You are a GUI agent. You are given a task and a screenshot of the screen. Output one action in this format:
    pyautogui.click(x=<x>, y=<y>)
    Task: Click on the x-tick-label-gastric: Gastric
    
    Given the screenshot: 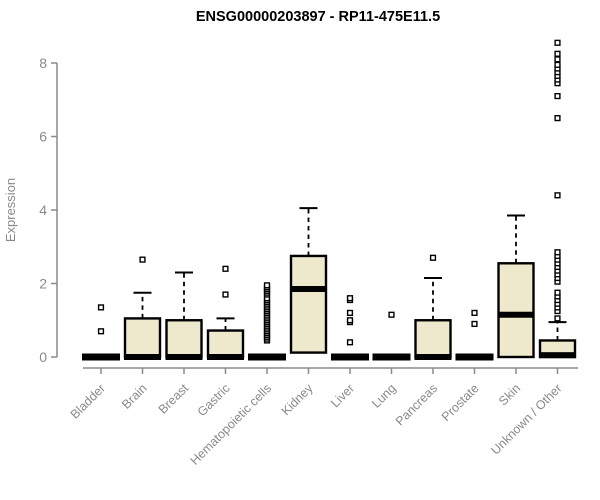 What is the action you would take?
    pyautogui.click(x=214, y=400)
    